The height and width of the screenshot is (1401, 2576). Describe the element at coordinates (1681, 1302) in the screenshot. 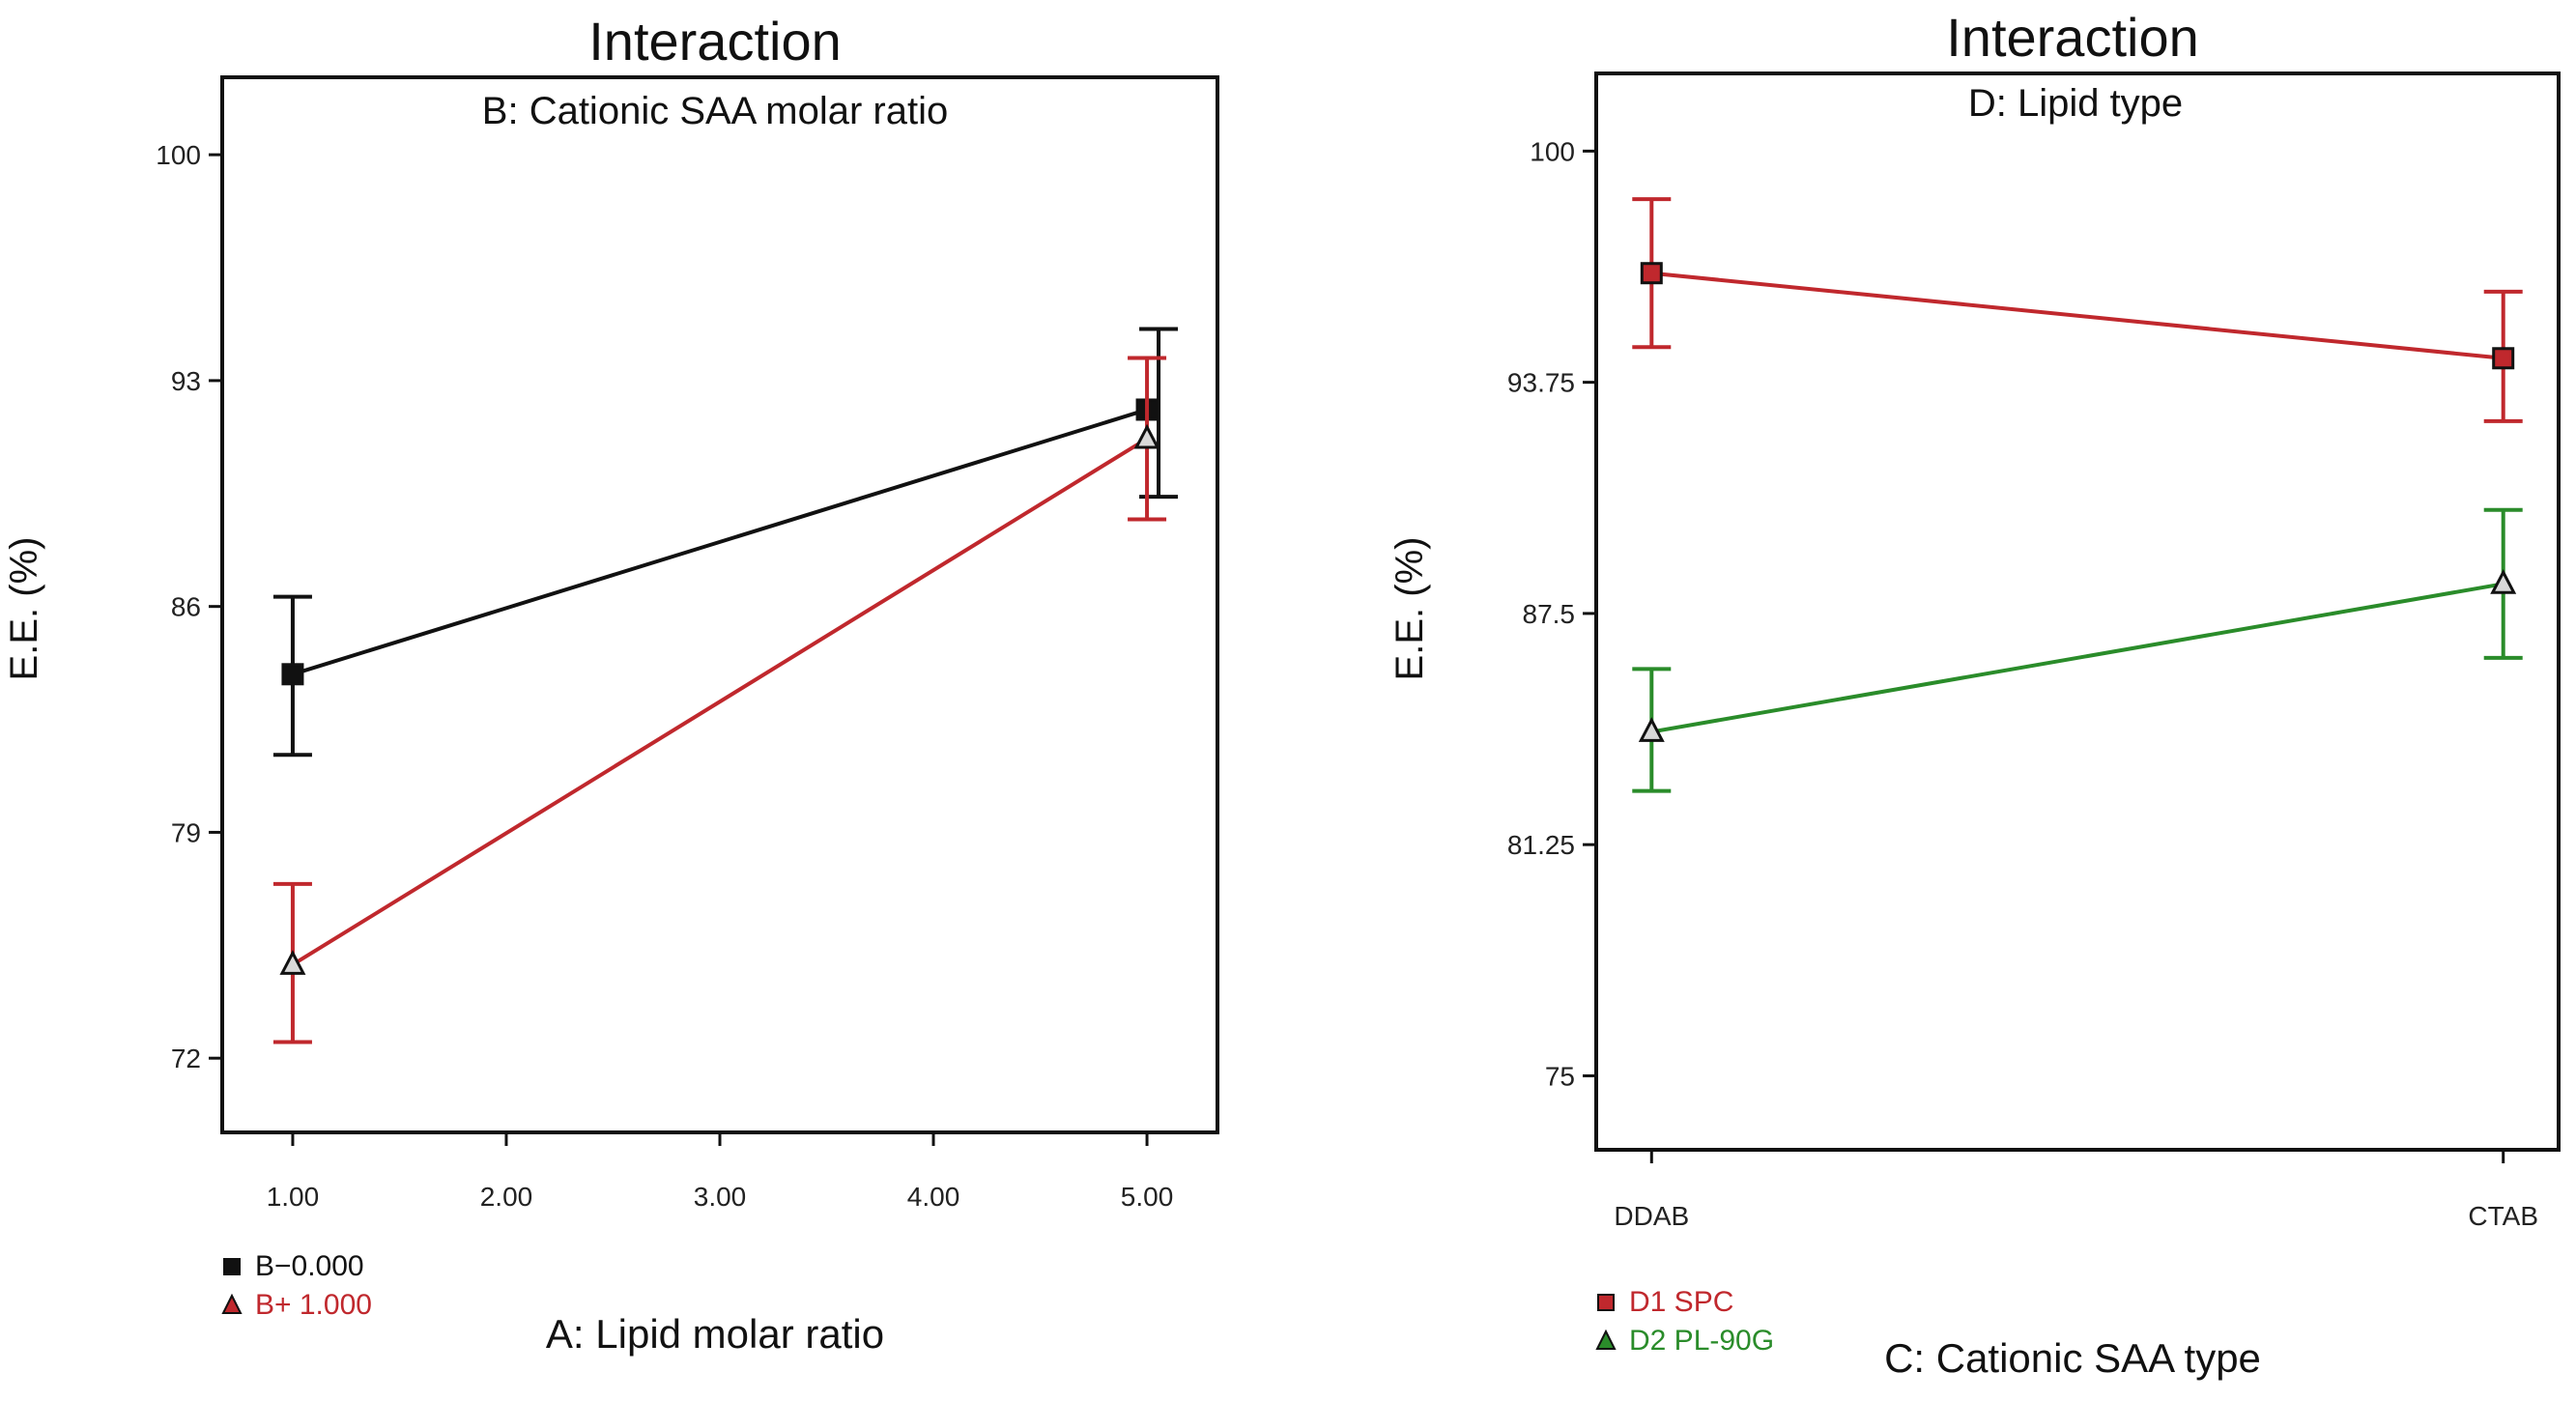

I see `legend-label: D1 SPC` at that location.